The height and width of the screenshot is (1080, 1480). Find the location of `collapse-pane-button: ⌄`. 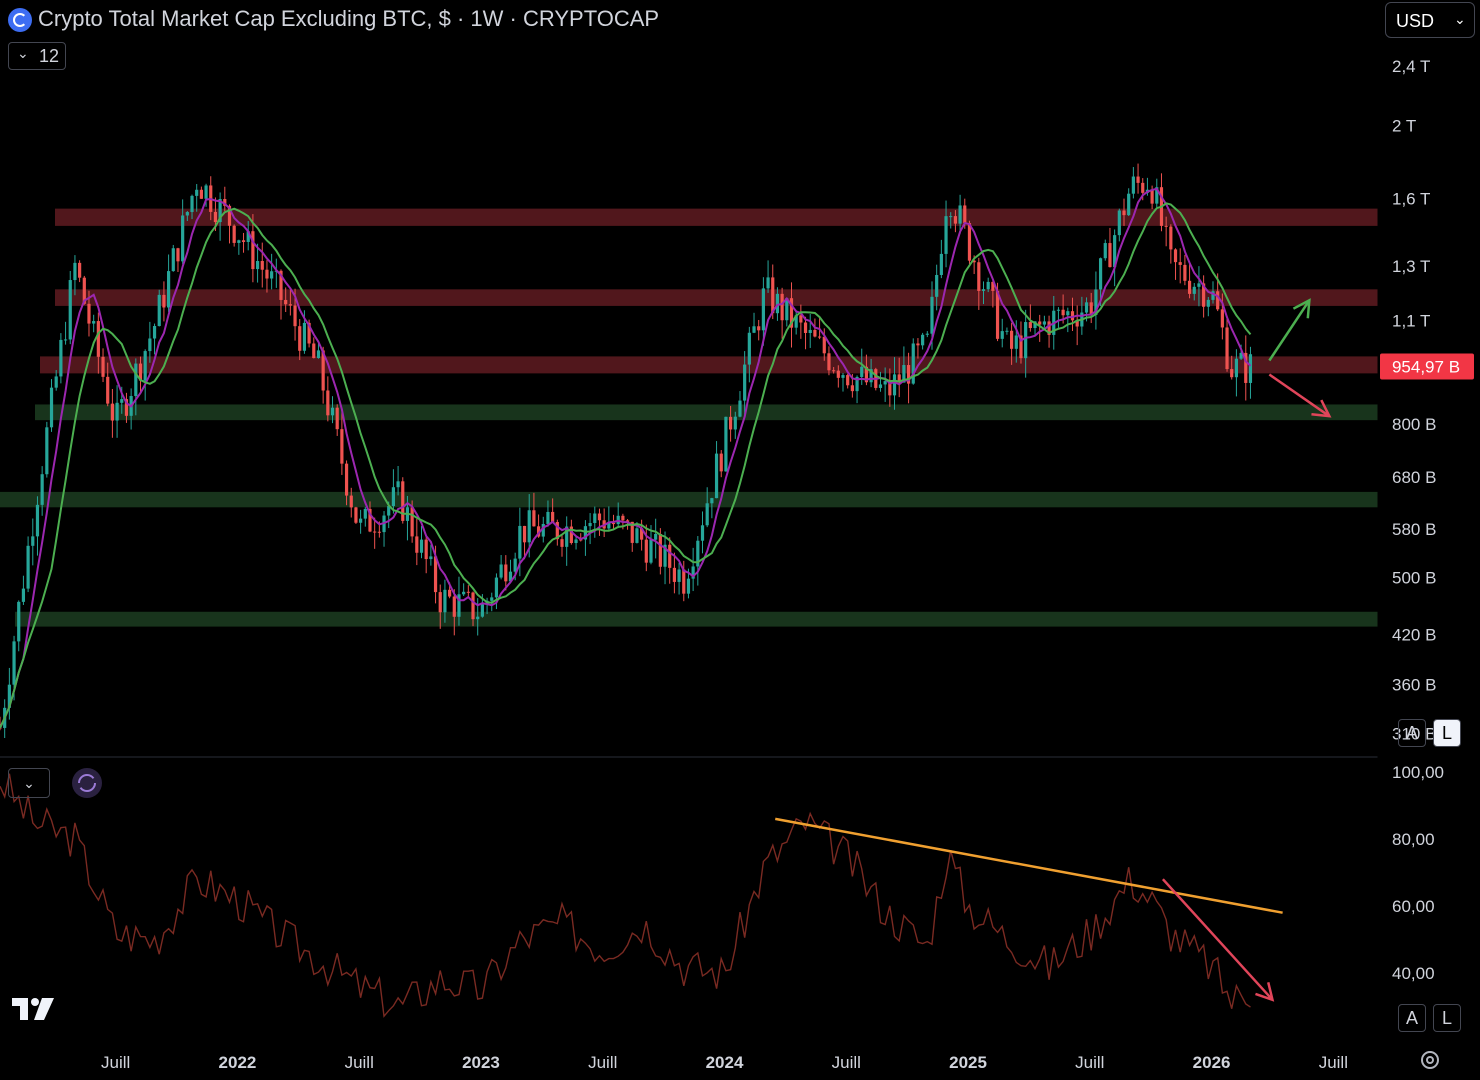

collapse-pane-button: ⌄ is located at coordinates (29, 783).